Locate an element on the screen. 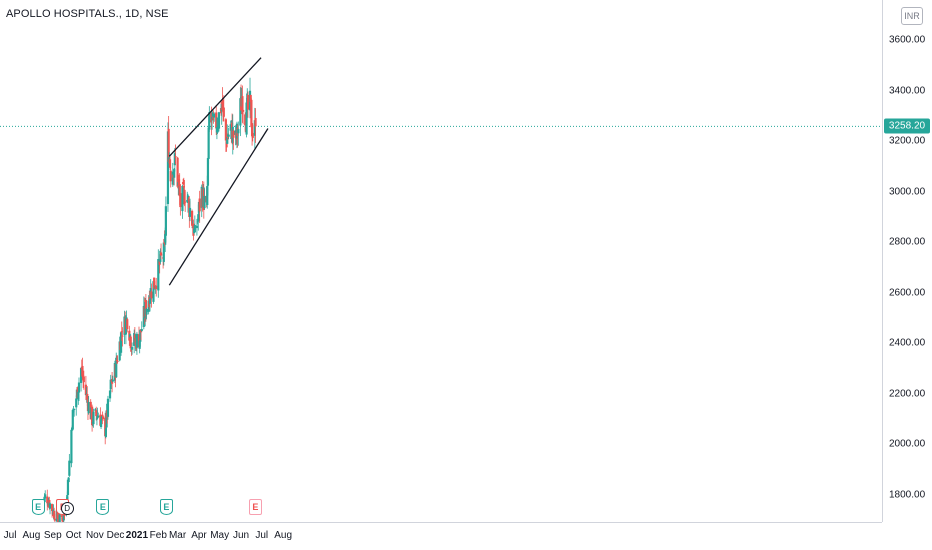  time-tick-label: Oct is located at coordinates (73, 535).